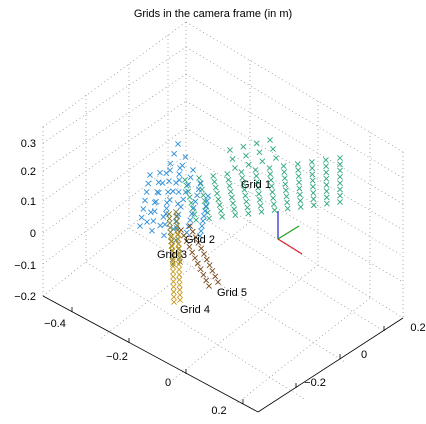 Image resolution: width=426 pixels, height=424 pixels. Describe the element at coordinates (213, 14) in the screenshot. I see `chart-title: Grids in the camera frame (in m)` at that location.